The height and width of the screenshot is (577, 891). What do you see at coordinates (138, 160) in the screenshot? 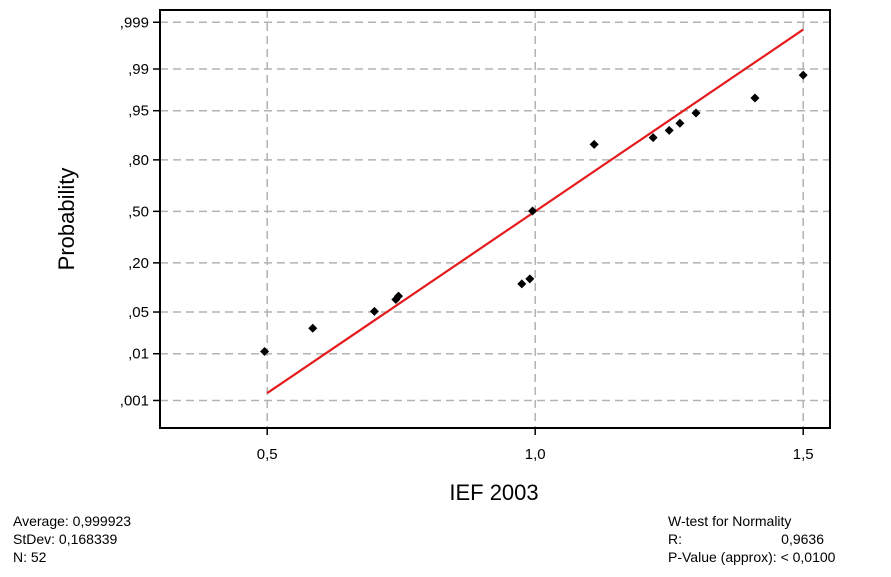
I see `y-tick-label: ,80` at bounding box center [138, 160].